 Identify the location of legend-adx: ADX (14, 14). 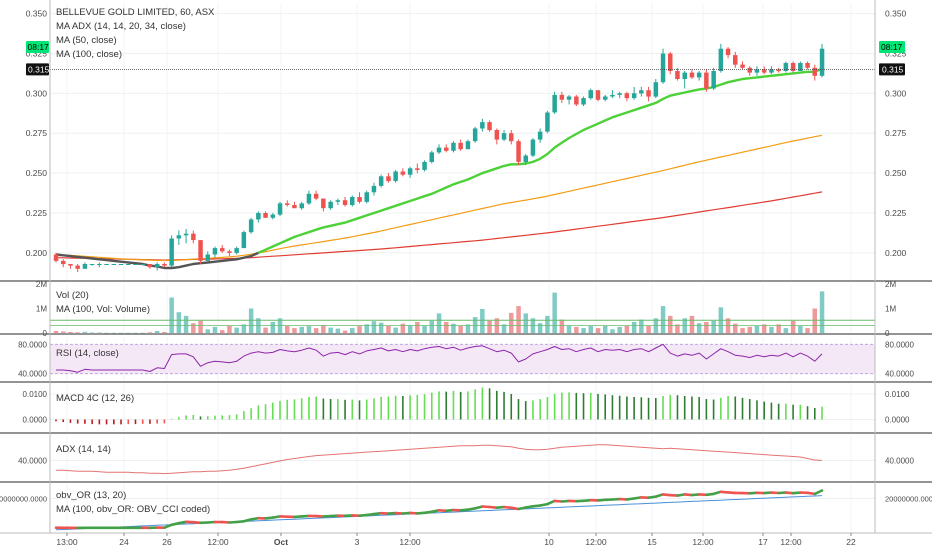
(83, 449).